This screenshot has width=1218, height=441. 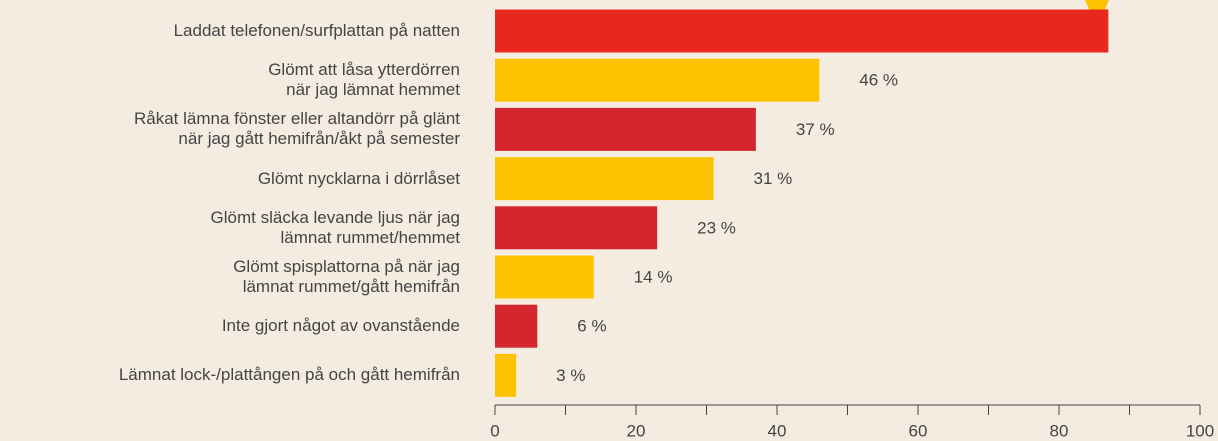 What do you see at coordinates (591, 326) in the screenshot?
I see `value-label: 6 %` at bounding box center [591, 326].